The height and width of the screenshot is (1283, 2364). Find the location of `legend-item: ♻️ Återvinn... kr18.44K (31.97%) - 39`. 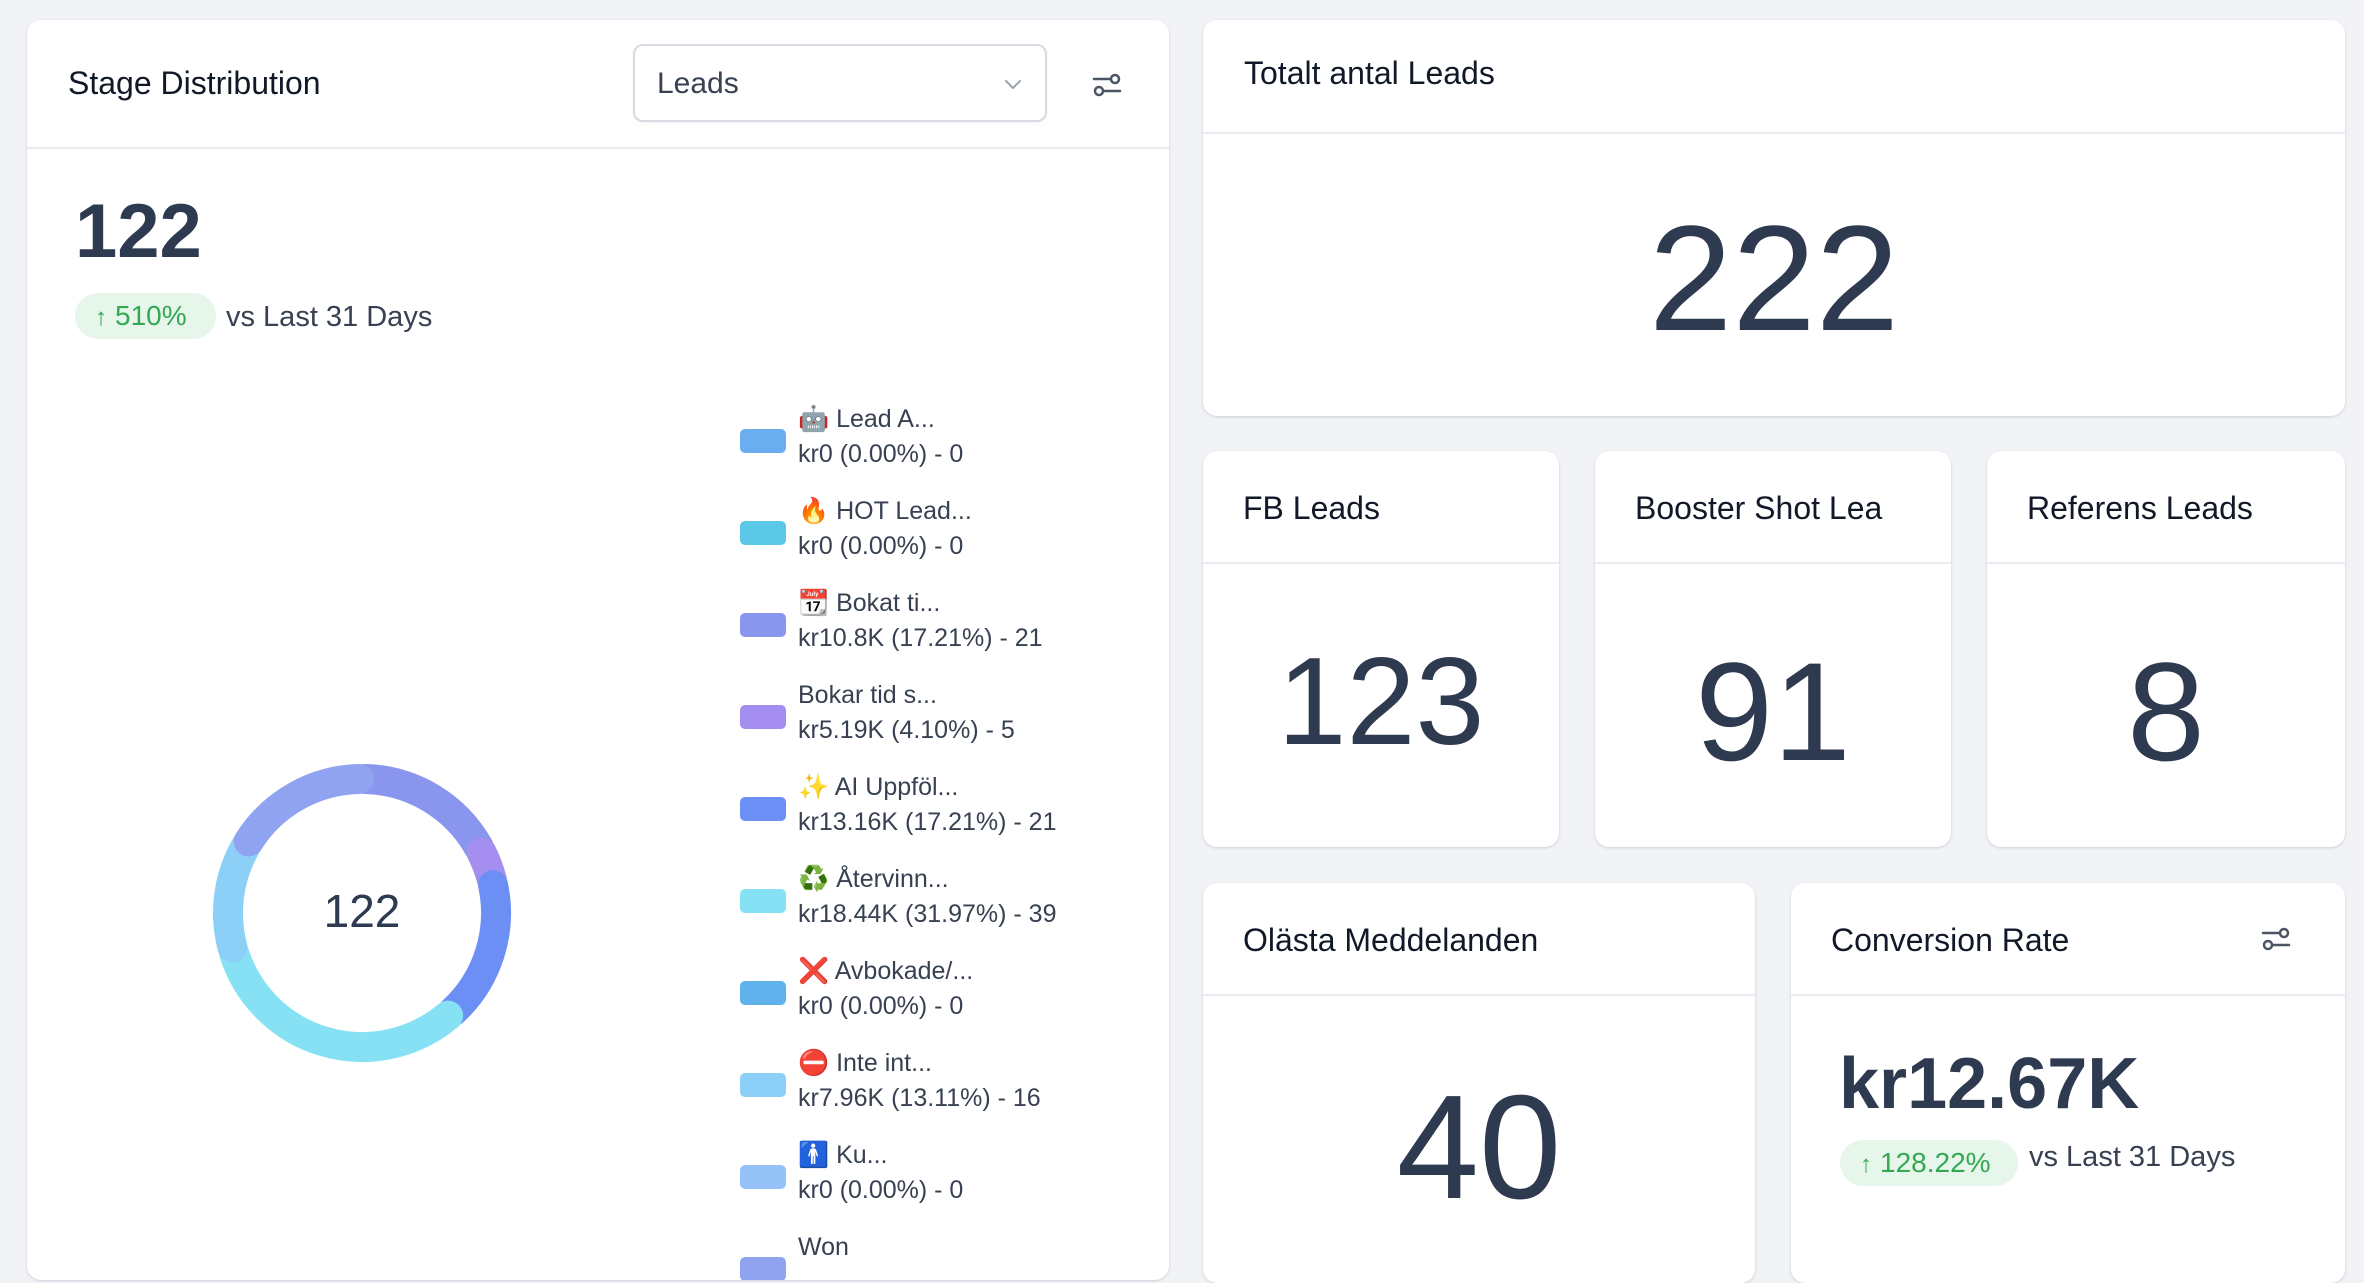

legend-item: ♻️ Återvinn... kr18.44K (31.97%) - 39 is located at coordinates (950, 905).